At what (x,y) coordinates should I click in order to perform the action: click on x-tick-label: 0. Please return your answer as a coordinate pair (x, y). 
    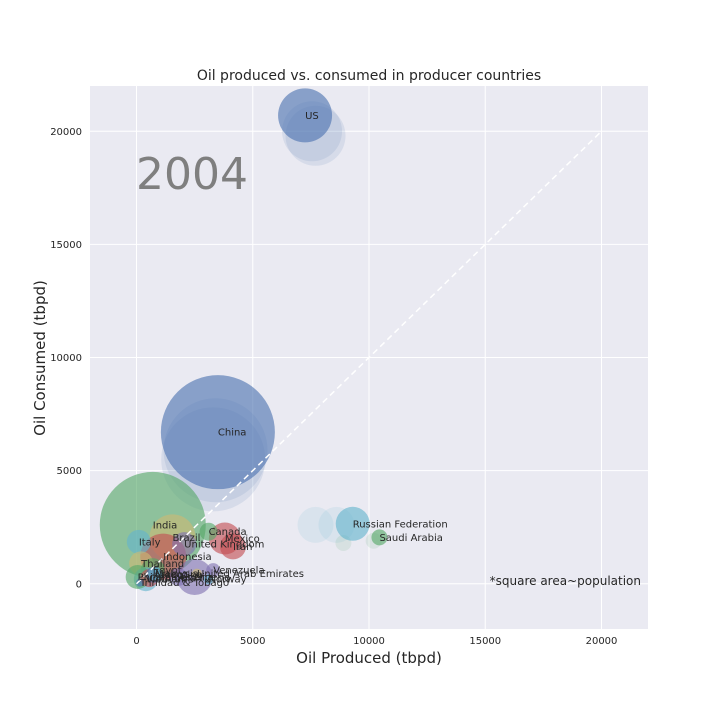
    Looking at the image, I should click on (136, 641).